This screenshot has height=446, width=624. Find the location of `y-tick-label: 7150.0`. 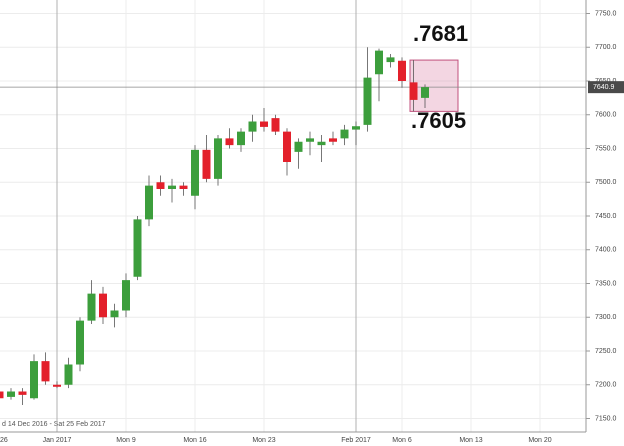

y-tick-label: 7150.0 is located at coordinates (606, 418).